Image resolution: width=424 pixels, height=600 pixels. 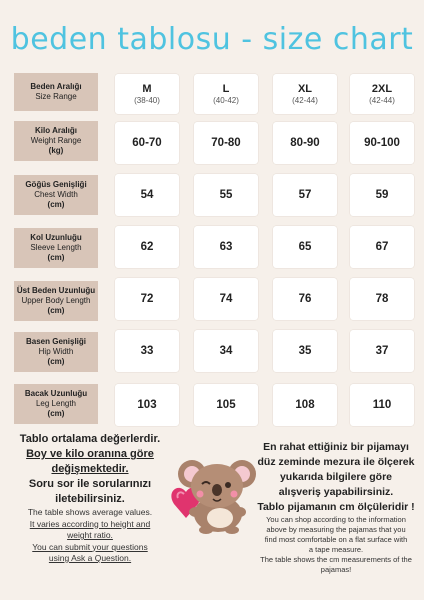 I want to click on row-label-chest: Göğüs Genişliği Chest Width (cm), so click(x=56, y=195).